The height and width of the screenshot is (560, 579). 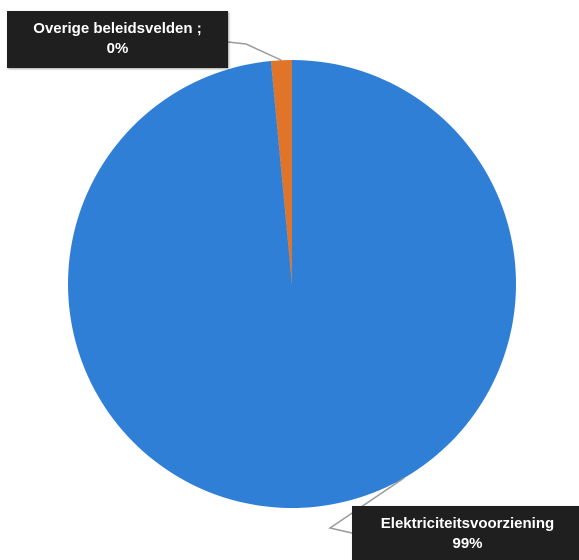 I want to click on data-label-elektriciteitsvoorziening: Elektriciteitsvoorziening 99%, so click(x=465, y=533).